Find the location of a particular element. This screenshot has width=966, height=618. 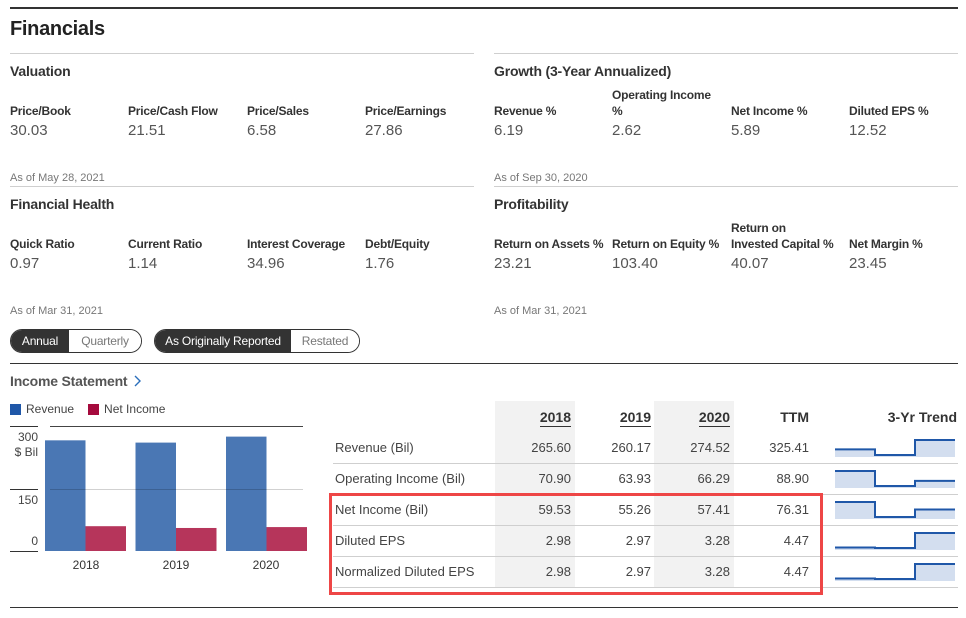

as-of-date: As of Mar 31, 2021 is located at coordinates (540, 311).